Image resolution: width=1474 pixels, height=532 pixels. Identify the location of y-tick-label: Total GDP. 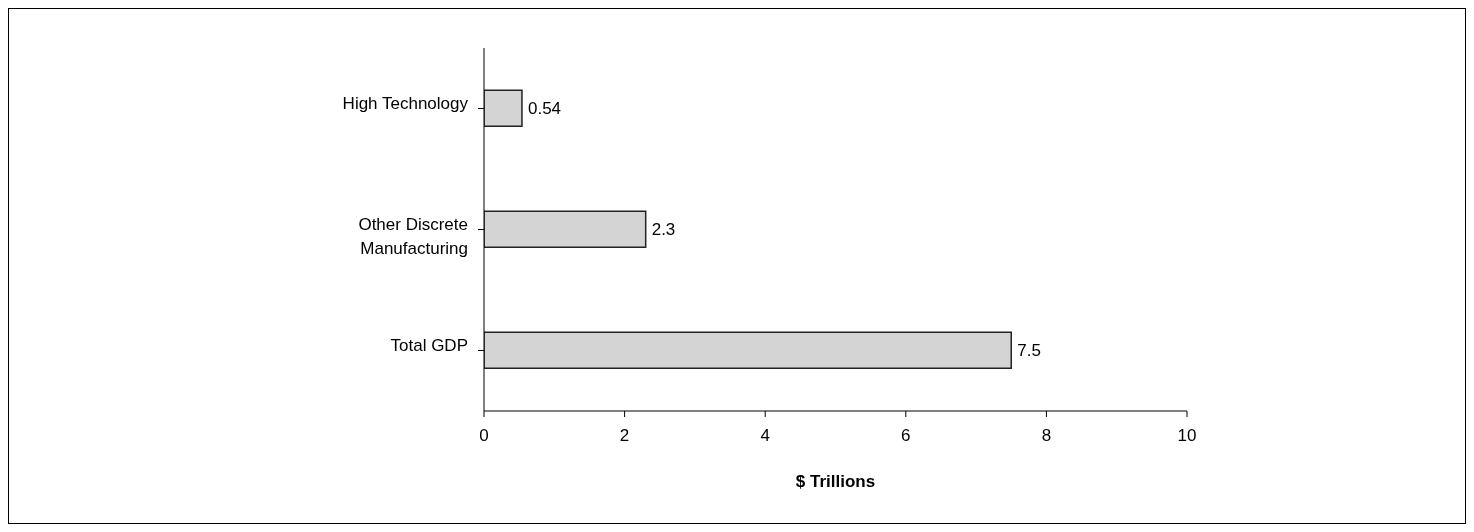
(429, 345).